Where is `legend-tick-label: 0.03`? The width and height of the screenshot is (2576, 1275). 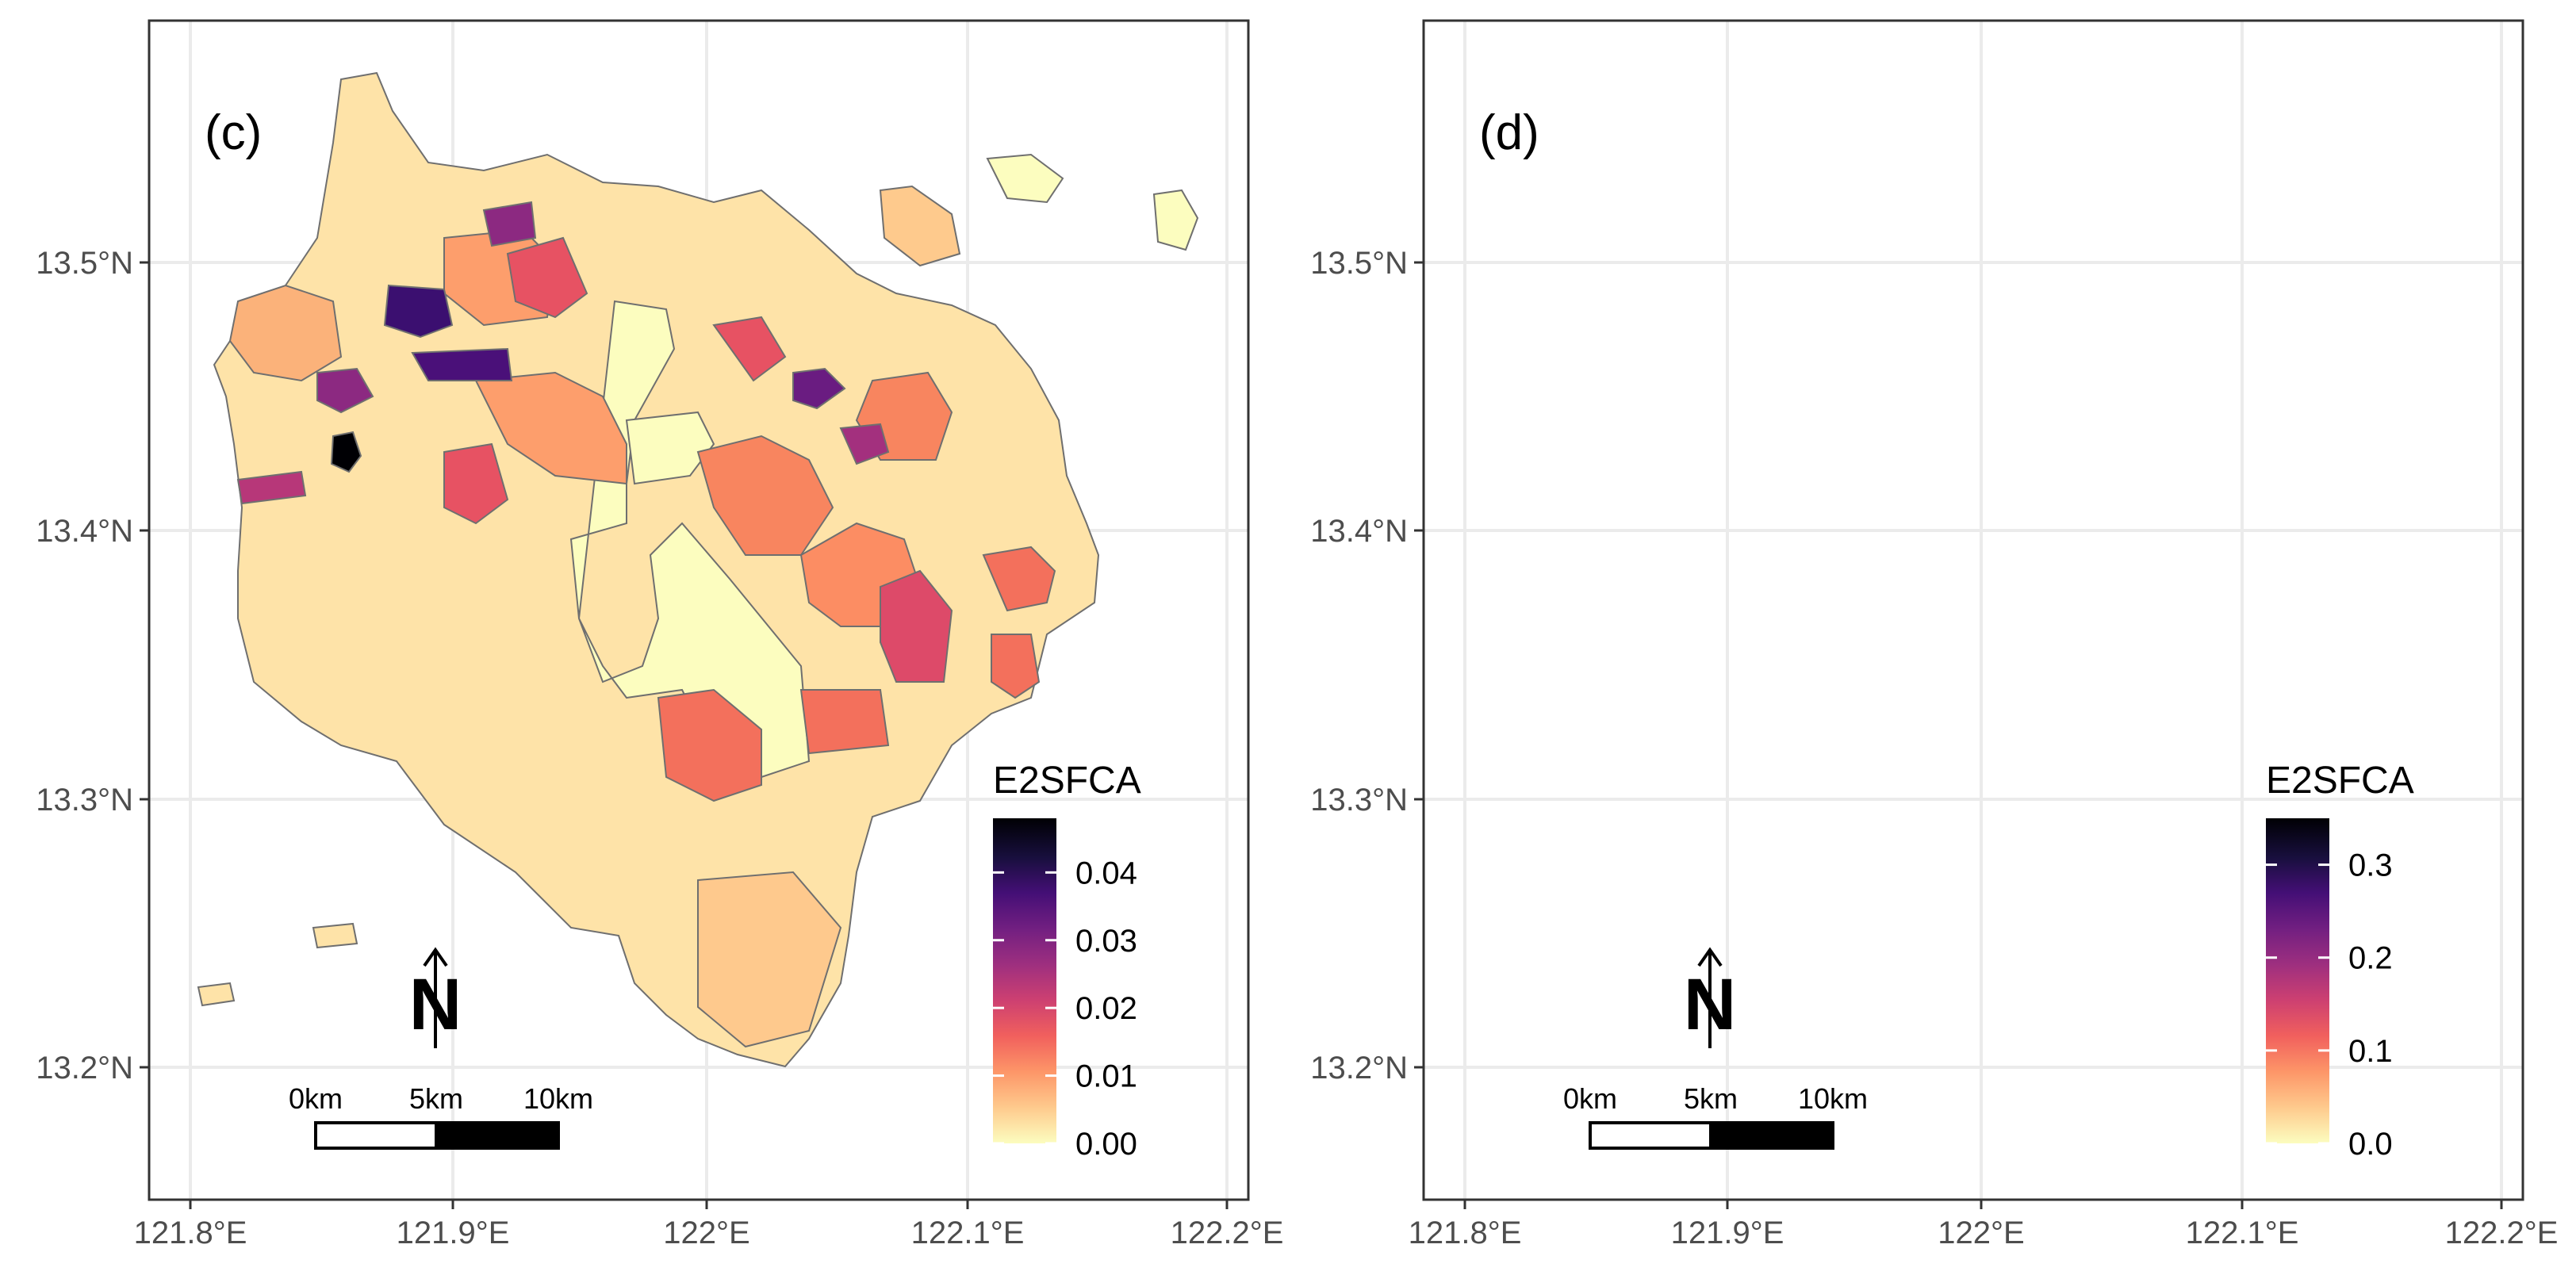 legend-tick-label: 0.03 is located at coordinates (1106, 941).